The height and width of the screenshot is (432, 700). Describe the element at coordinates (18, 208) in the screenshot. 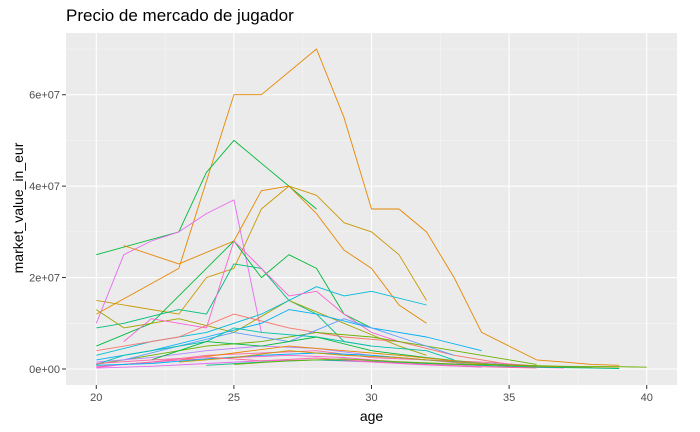

I see `y-axis-title: market_value_in_eur` at that location.